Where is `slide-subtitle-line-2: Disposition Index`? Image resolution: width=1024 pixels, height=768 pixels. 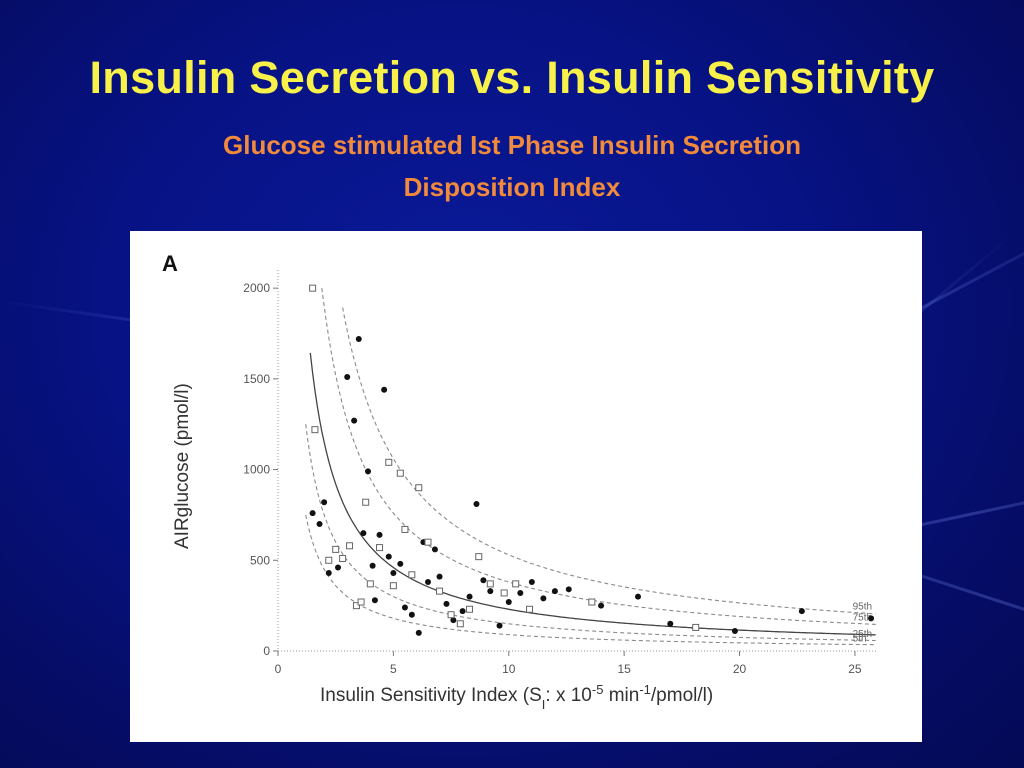
slide-subtitle-line-2: Disposition Index is located at coordinates (512, 187).